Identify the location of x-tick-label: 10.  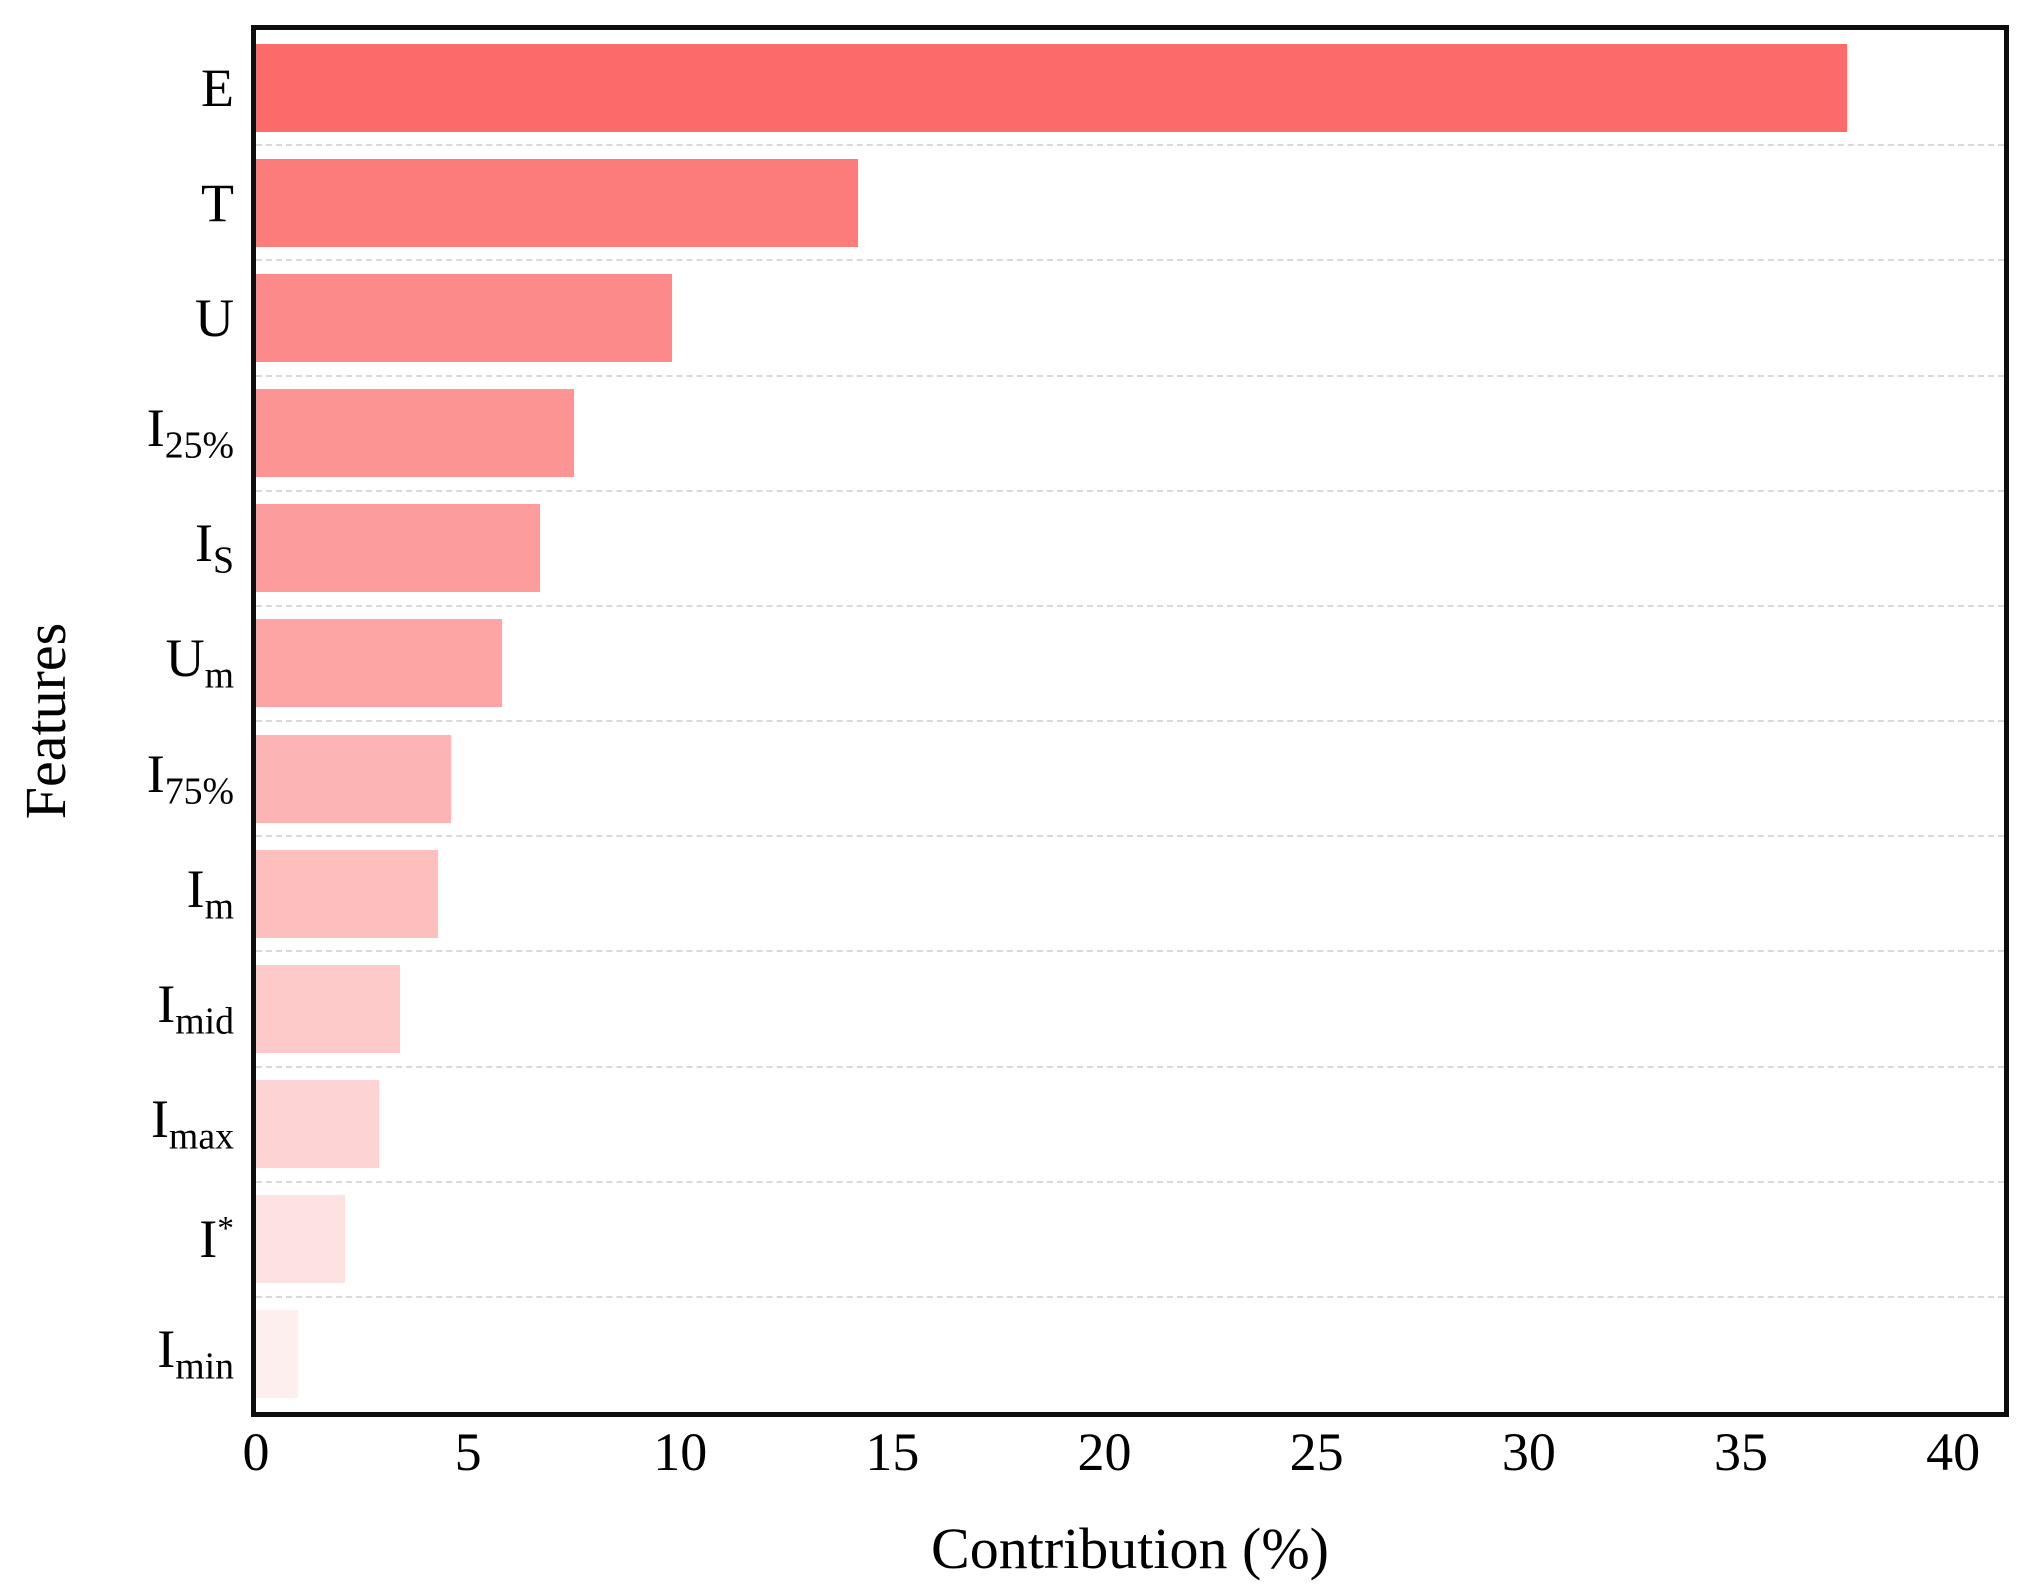
(680, 1452).